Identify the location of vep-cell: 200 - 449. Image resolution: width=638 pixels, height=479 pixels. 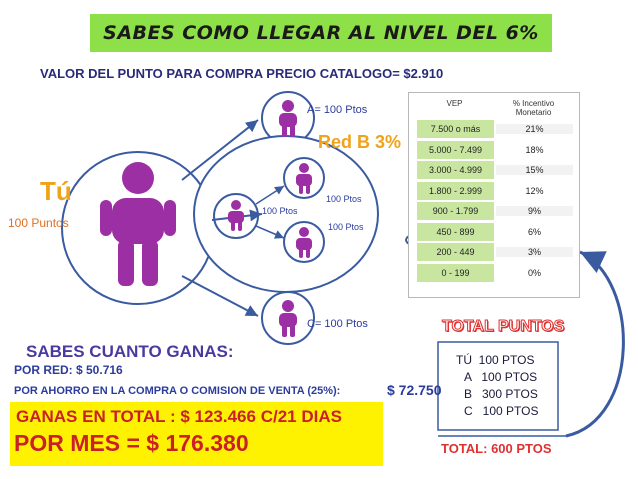
(455, 252).